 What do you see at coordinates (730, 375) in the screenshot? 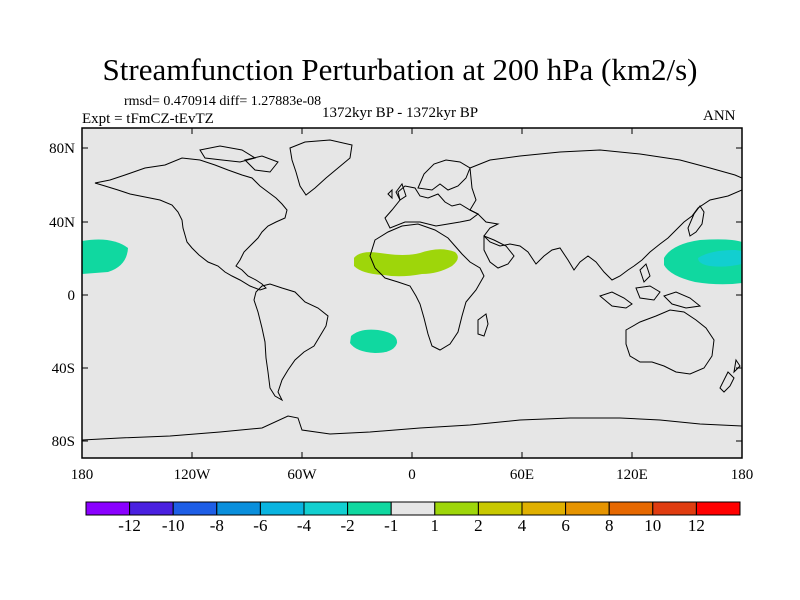
I see `coast-new-zealand` at bounding box center [730, 375].